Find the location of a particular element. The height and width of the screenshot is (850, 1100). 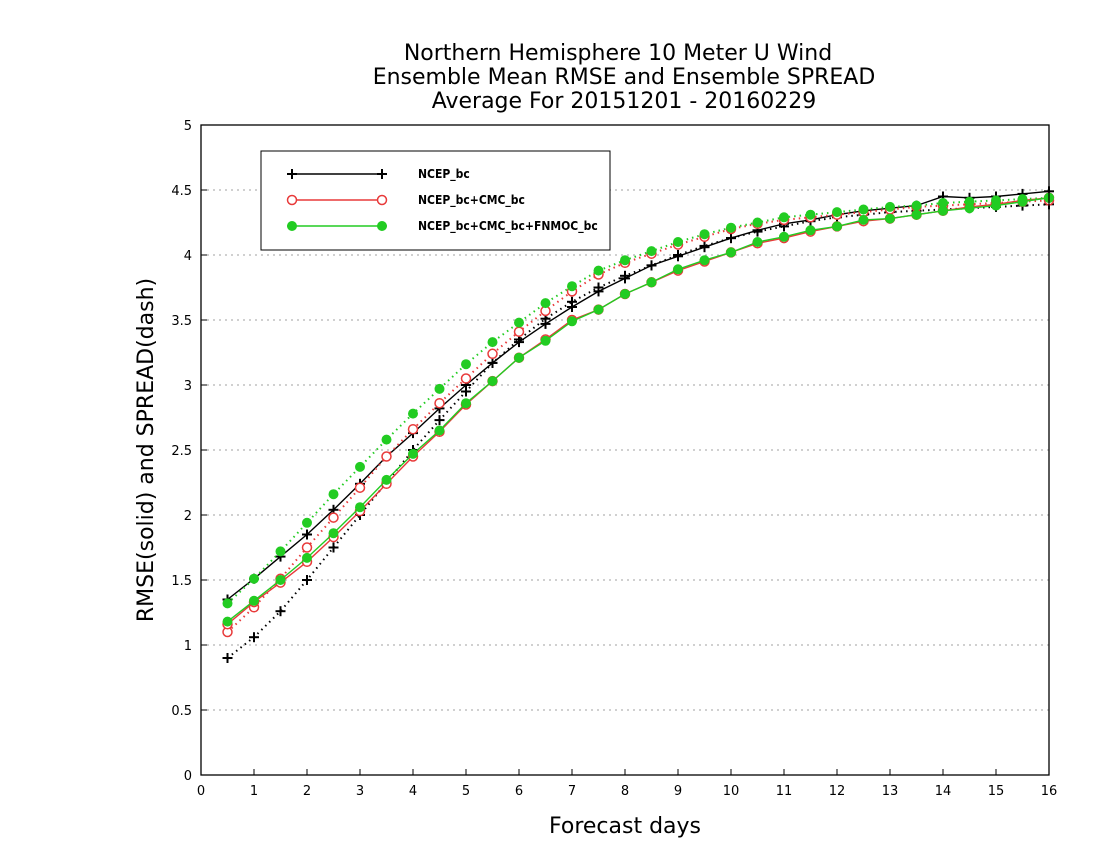

legend-label-1: NCEP_bc+CMC_bc is located at coordinates (471, 200).